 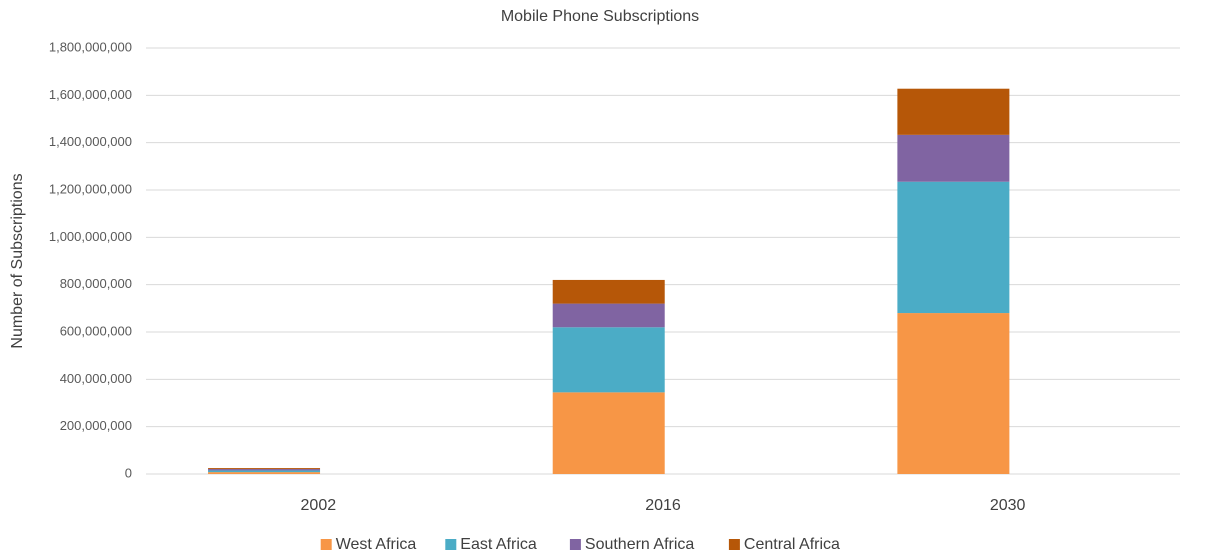 What do you see at coordinates (96, 425) in the screenshot?
I see `y-tick-label: 200,000,000` at bounding box center [96, 425].